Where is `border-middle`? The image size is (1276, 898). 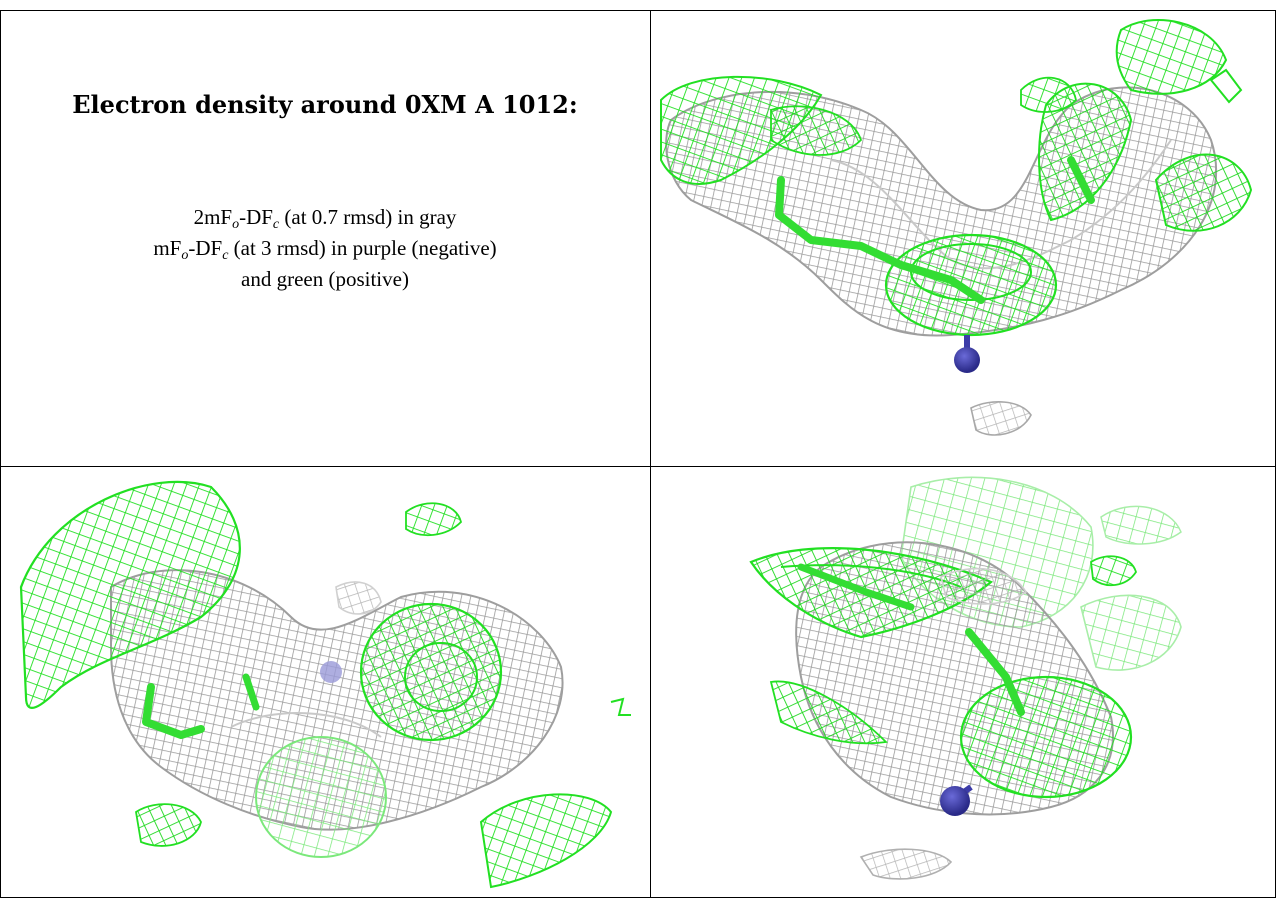
border-middle is located at coordinates (638, 466).